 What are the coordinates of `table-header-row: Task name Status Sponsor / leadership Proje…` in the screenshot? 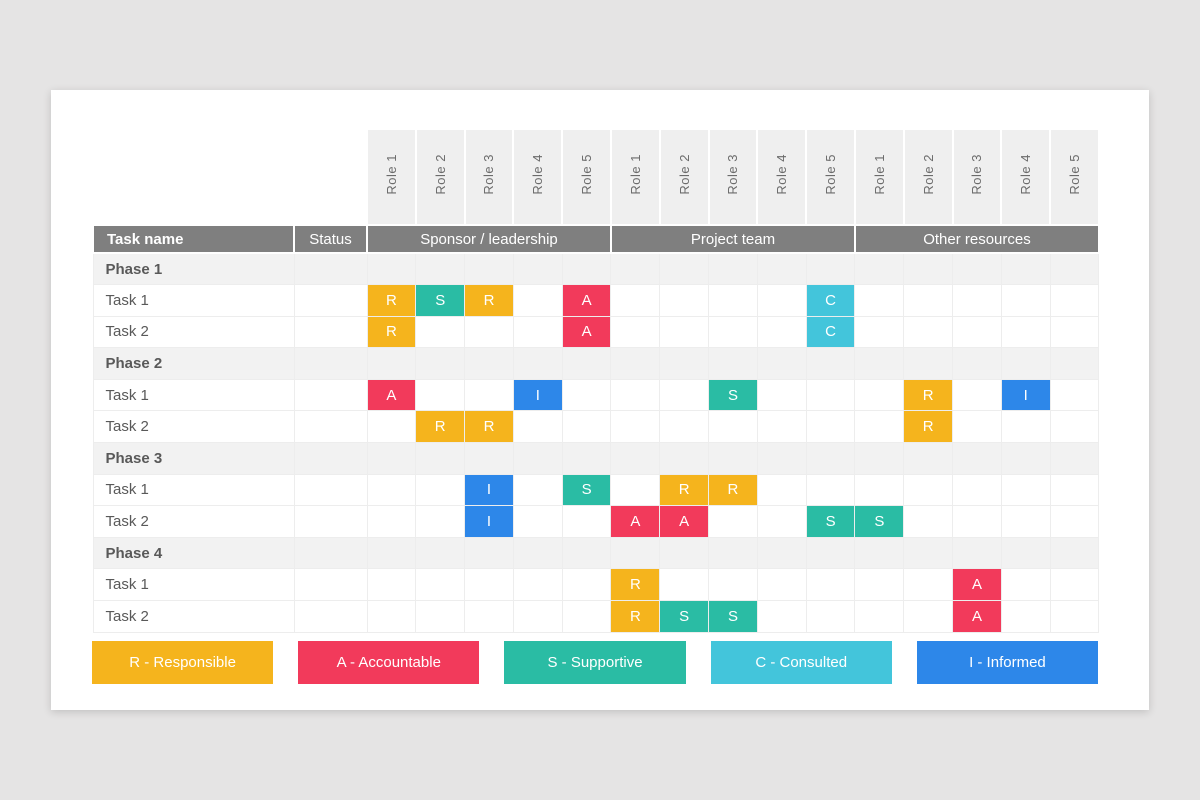 It's located at (596, 239).